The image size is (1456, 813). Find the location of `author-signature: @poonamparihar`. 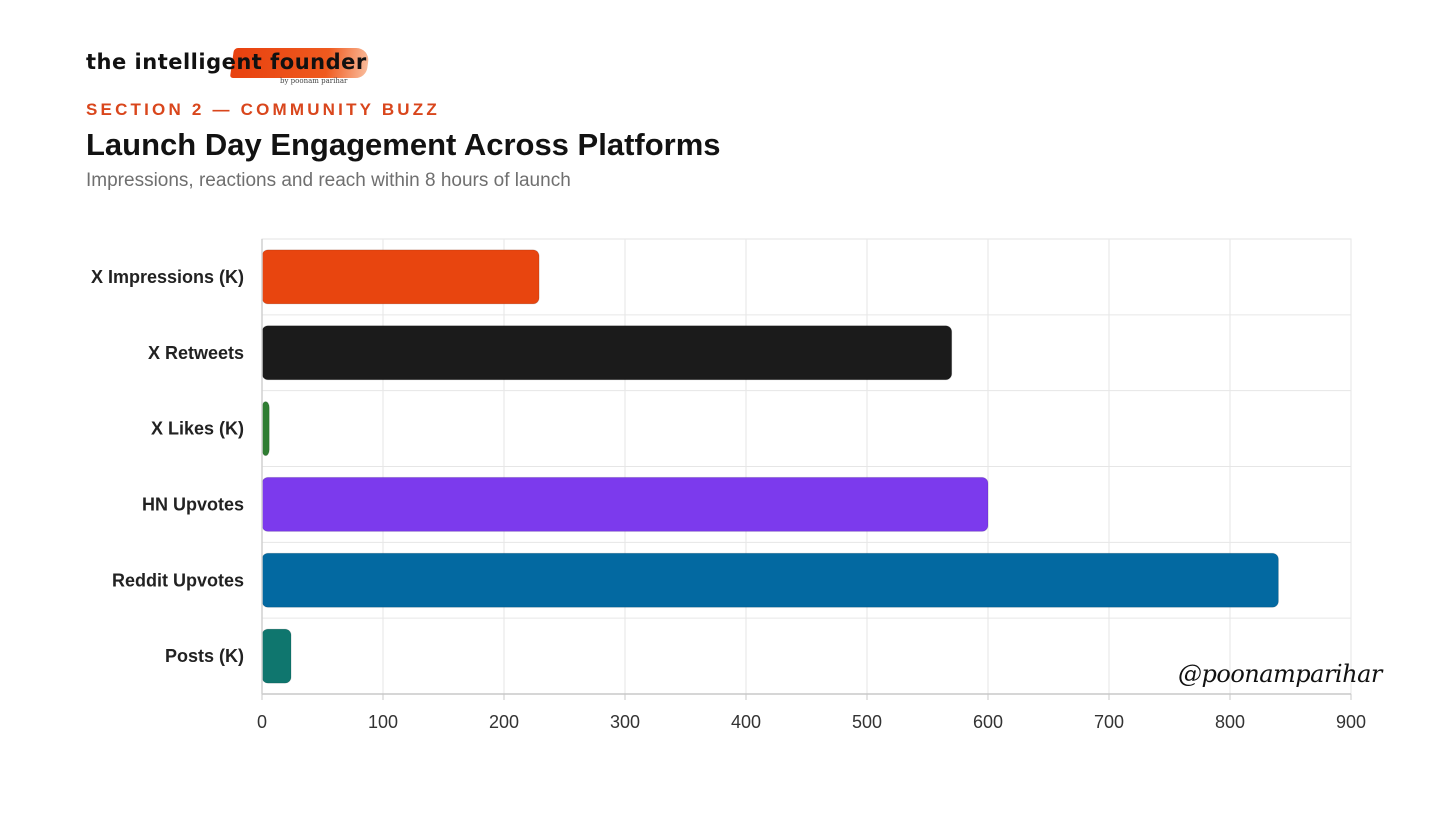

author-signature: @poonamparihar is located at coordinates (1280, 674).